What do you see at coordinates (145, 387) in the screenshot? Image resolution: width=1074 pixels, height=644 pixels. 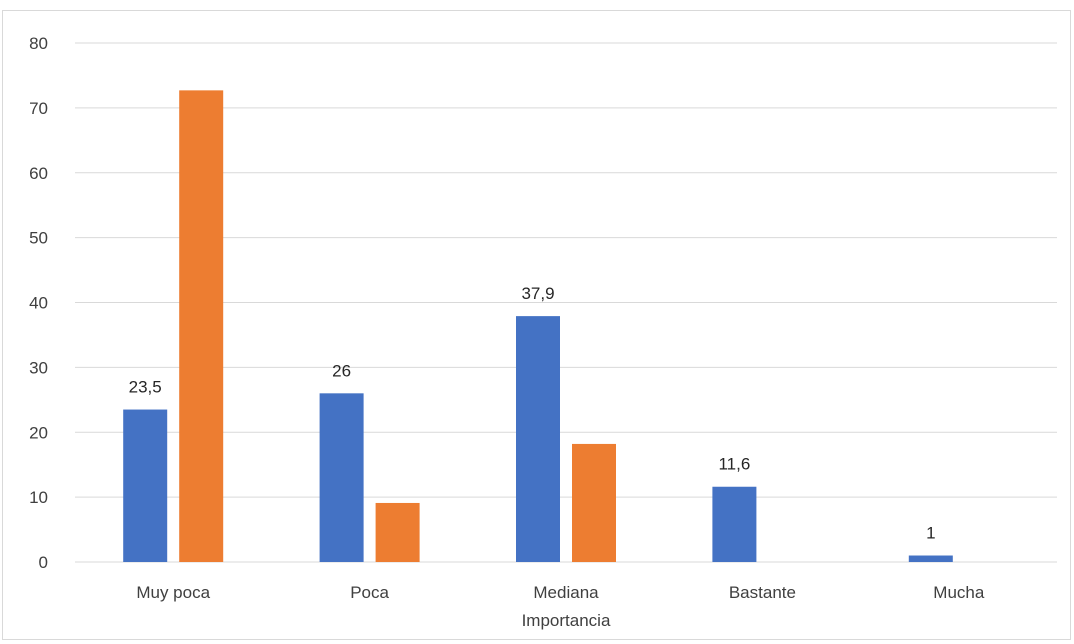 I see `data-label: 23,5` at bounding box center [145, 387].